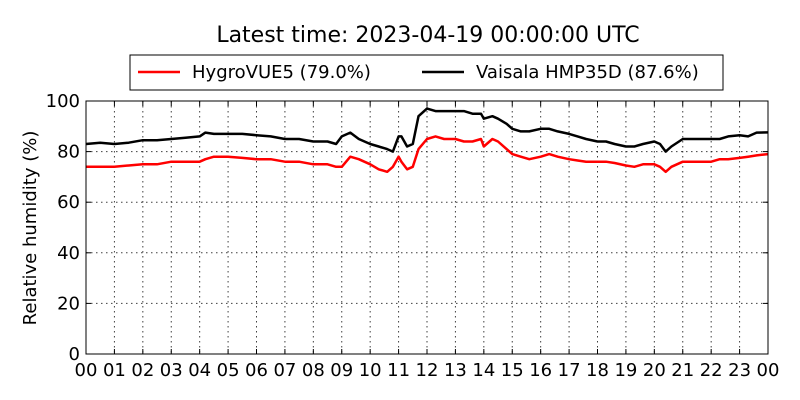 This screenshot has height=400, width=800. What do you see at coordinates (739, 370) in the screenshot?
I see `x-tick-label: 23` at bounding box center [739, 370].